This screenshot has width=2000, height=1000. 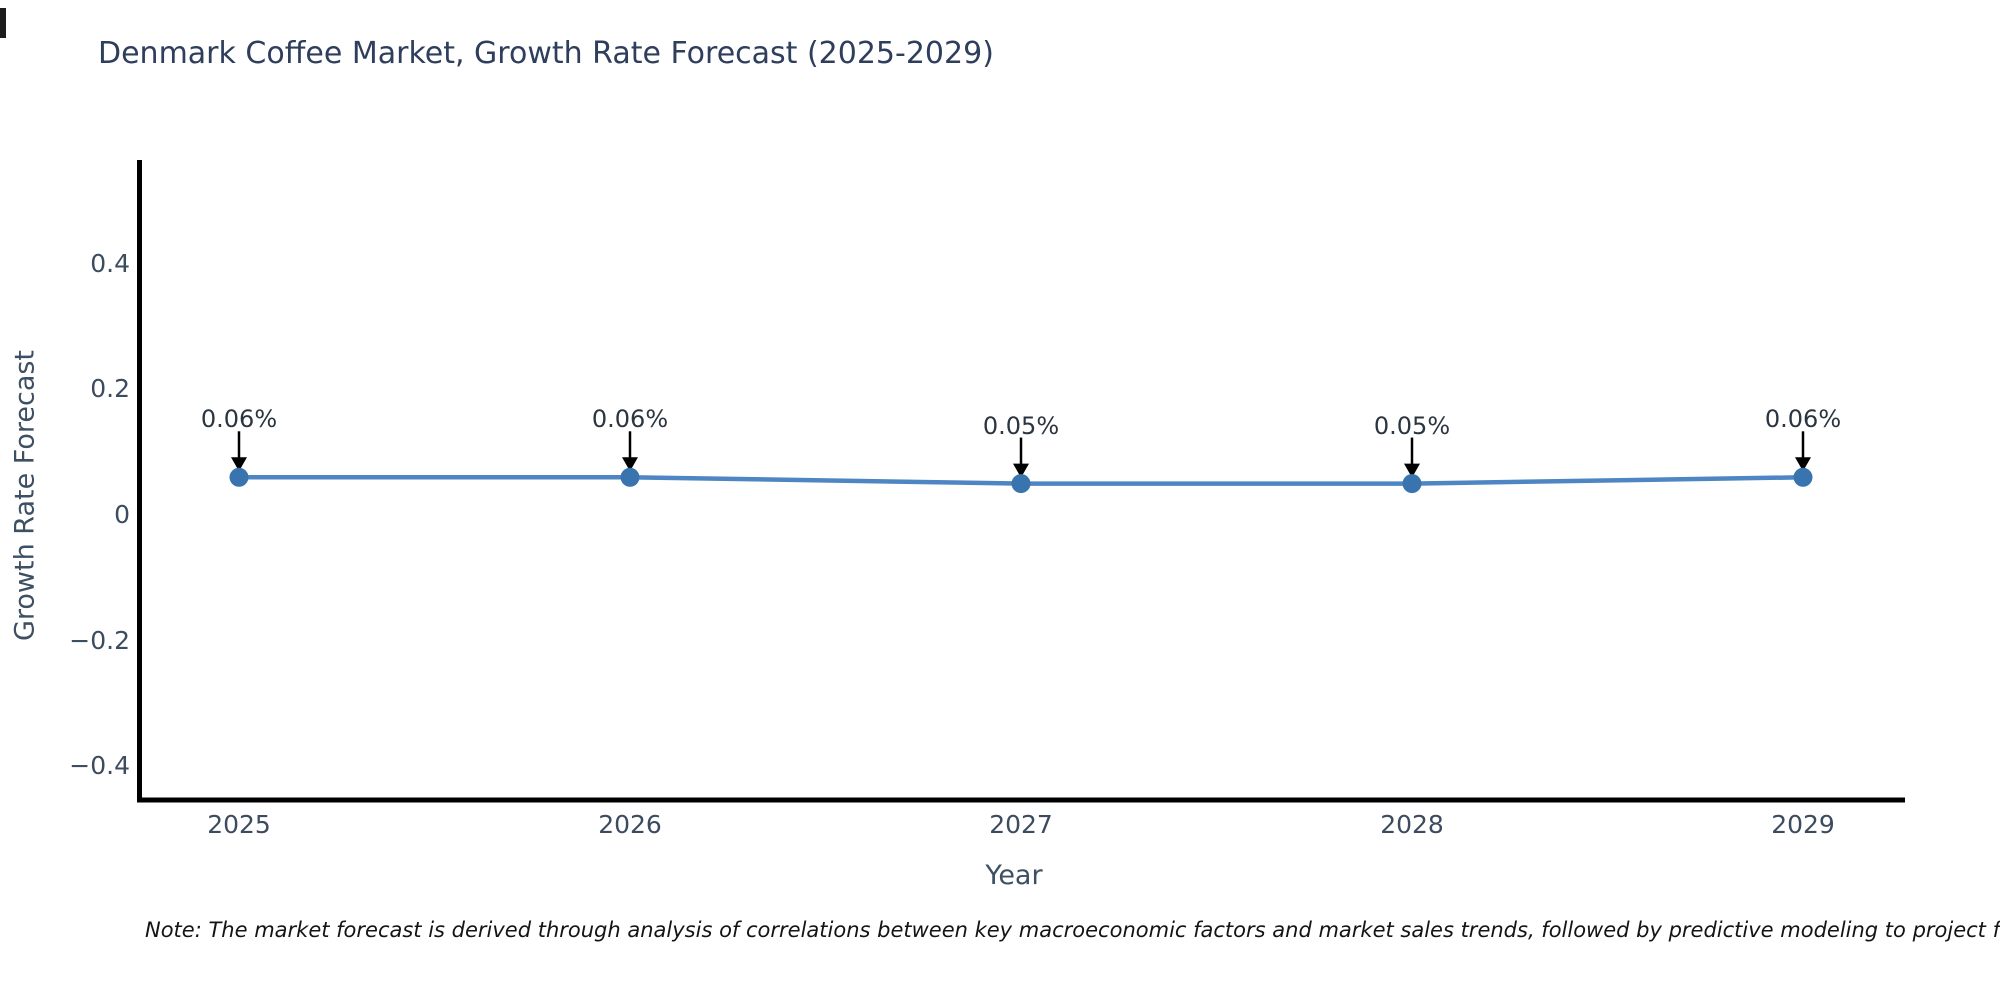 I want to click on screen-edge-artifact, so click(x=3, y=23).